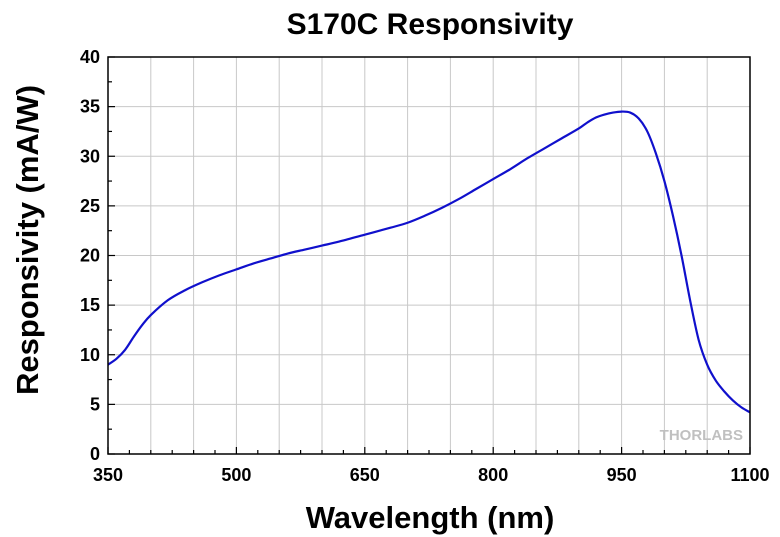  I want to click on y-tick-label: 10, so click(90, 355).